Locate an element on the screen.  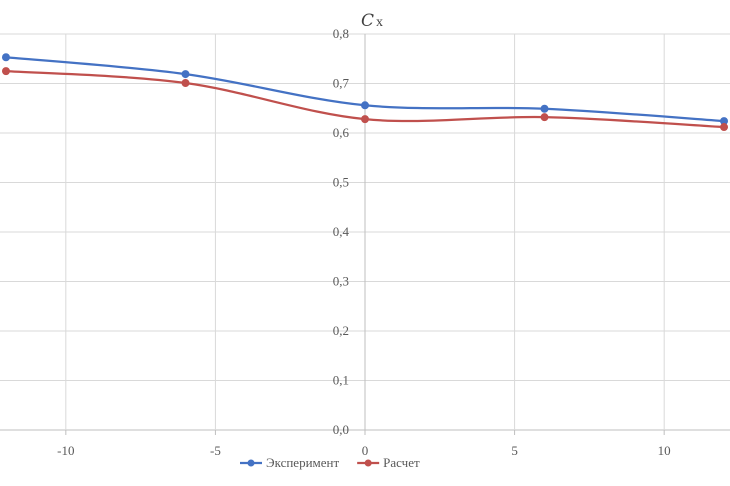
y-tick-label: 0,8 is located at coordinates (341, 33).